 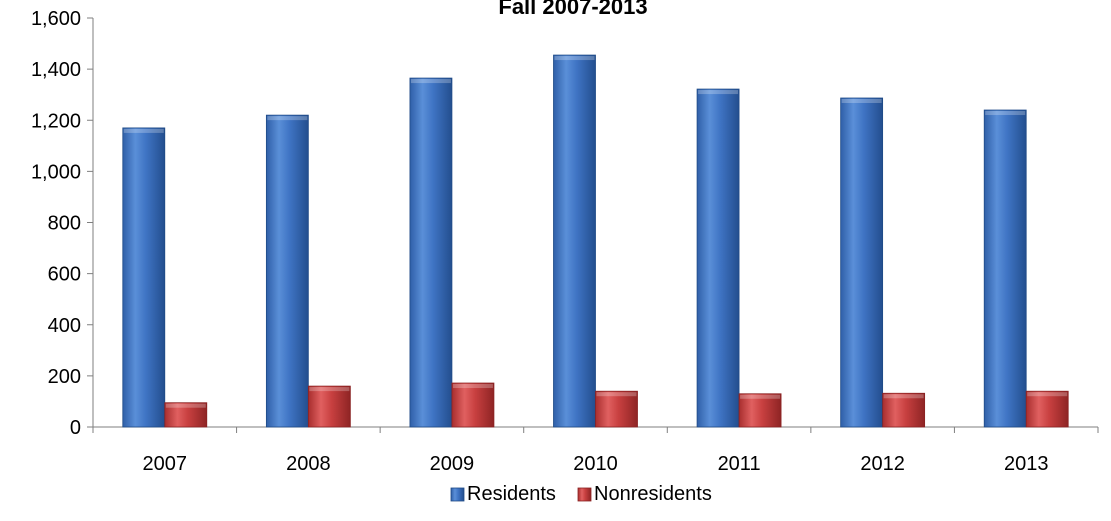 What do you see at coordinates (653, 494) in the screenshot?
I see `legend-label: Nonresidents` at bounding box center [653, 494].